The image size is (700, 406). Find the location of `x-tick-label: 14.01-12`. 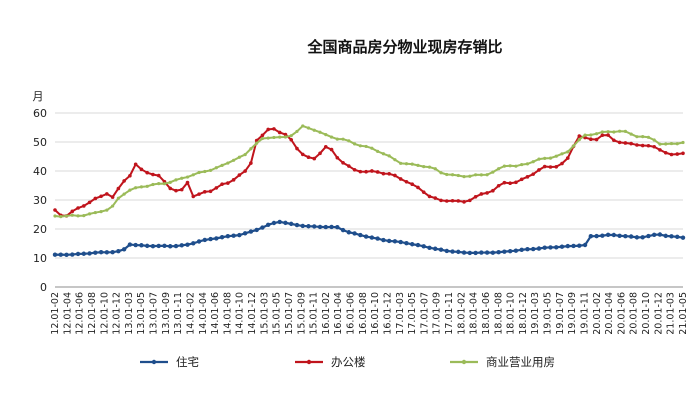

x-tick-label: 14.01-12 is located at coordinates (252, 313).